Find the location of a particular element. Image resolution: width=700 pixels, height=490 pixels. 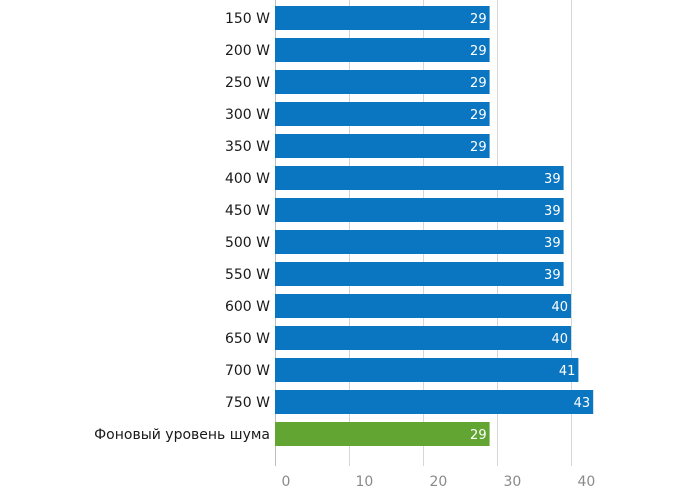

category-label: 450 W is located at coordinates (247, 211).